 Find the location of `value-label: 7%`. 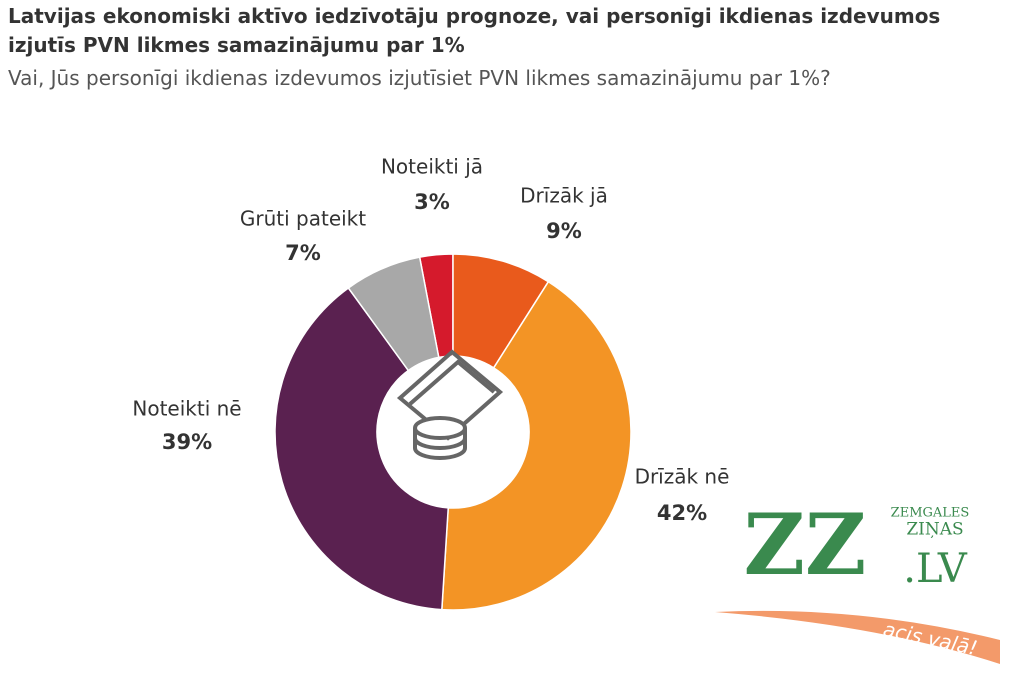

value-label: 7% is located at coordinates (303, 253).